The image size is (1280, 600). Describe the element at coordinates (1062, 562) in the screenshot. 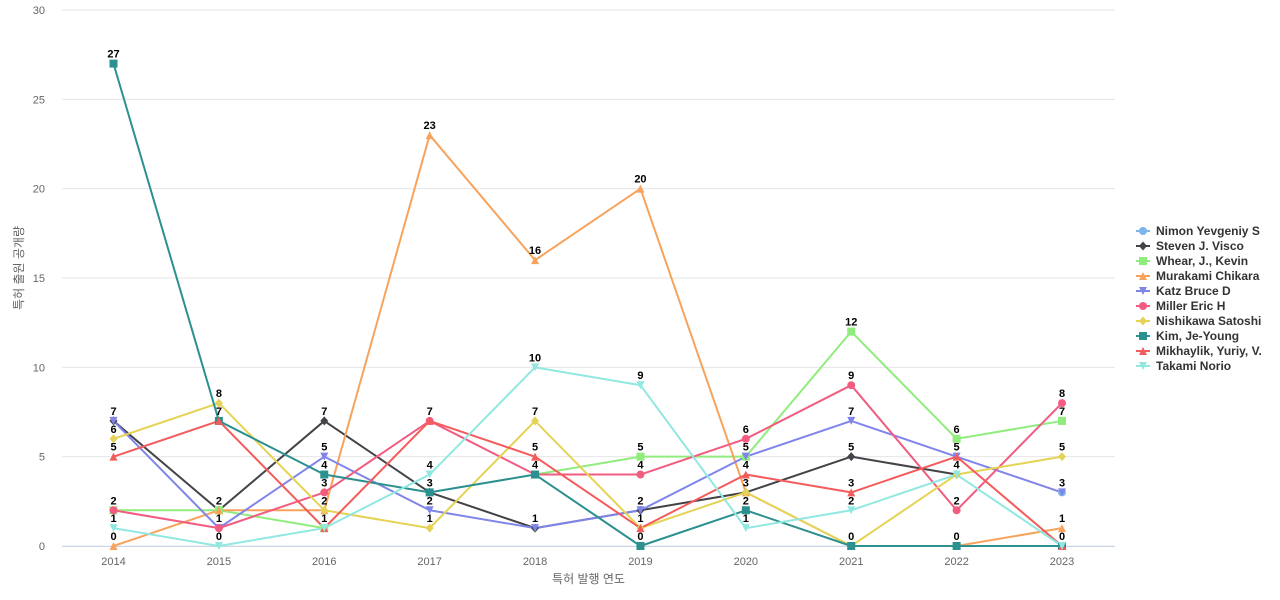

I see `x-tick-label: 2023` at that location.